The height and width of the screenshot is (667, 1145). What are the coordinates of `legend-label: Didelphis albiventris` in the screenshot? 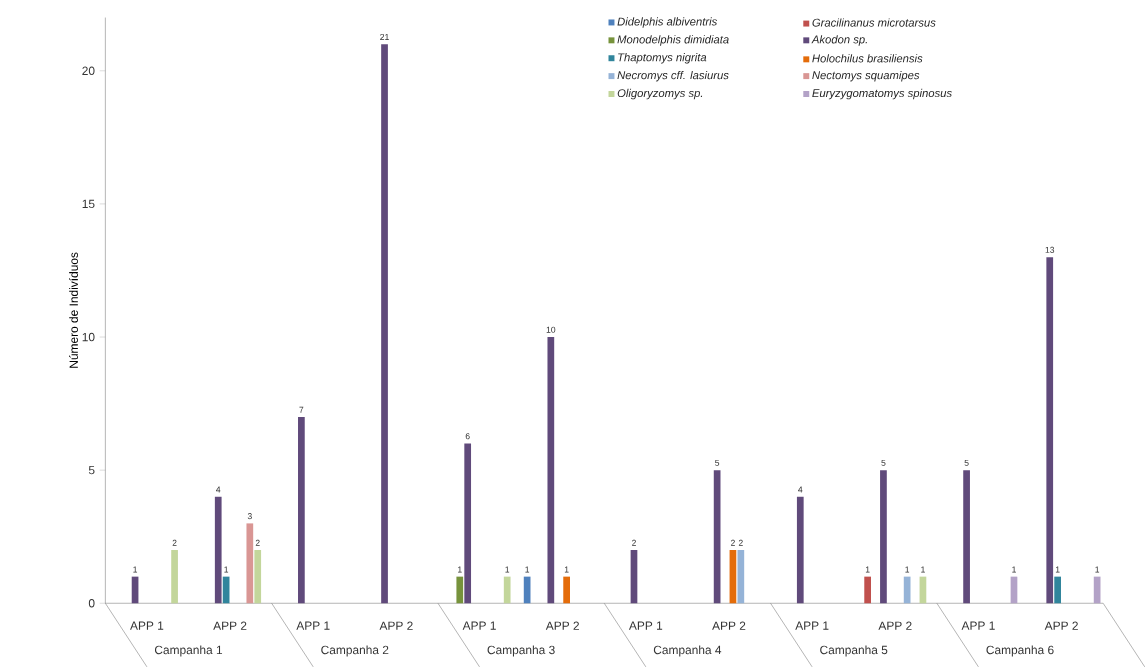 It's located at (667, 22).